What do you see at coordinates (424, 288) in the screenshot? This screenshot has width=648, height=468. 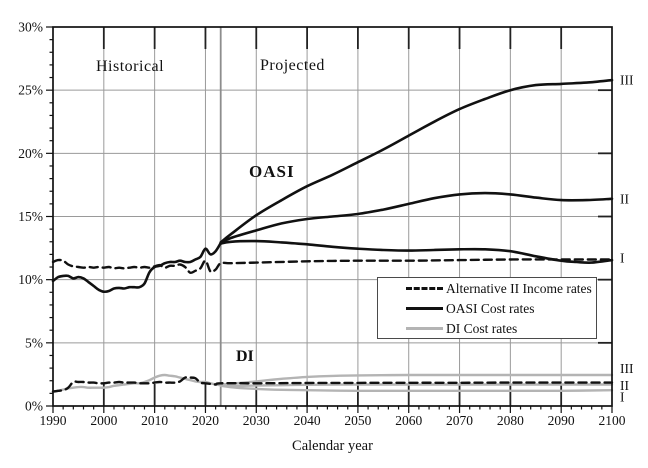 I see `dashed-line-sample-icon` at bounding box center [424, 288].